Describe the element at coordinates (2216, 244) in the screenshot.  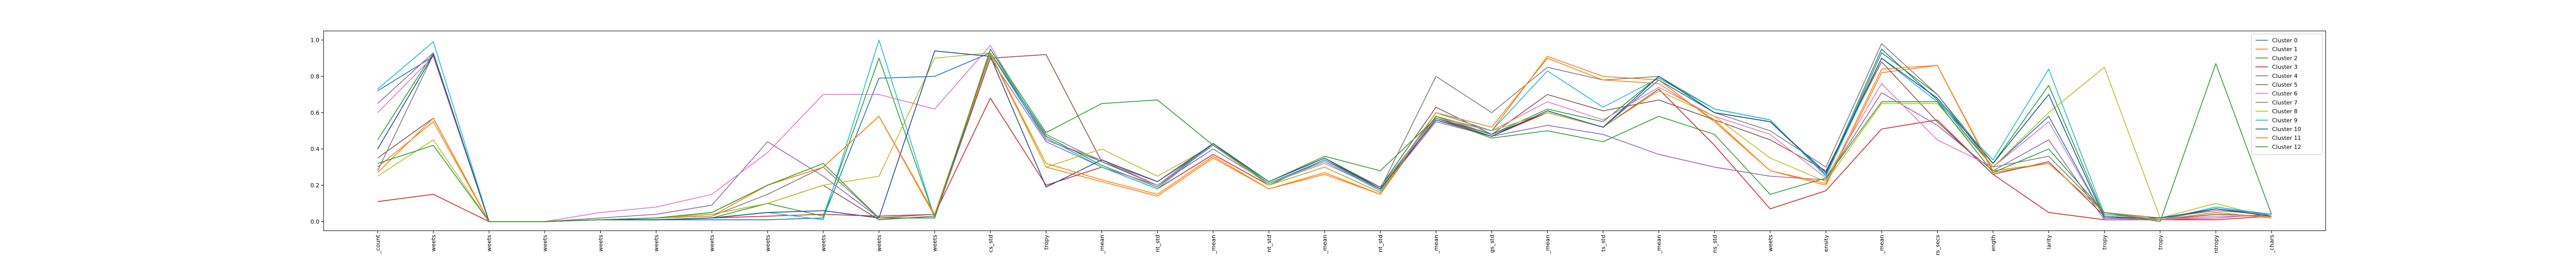
I see `x-tick-label: ntropy` at that location.